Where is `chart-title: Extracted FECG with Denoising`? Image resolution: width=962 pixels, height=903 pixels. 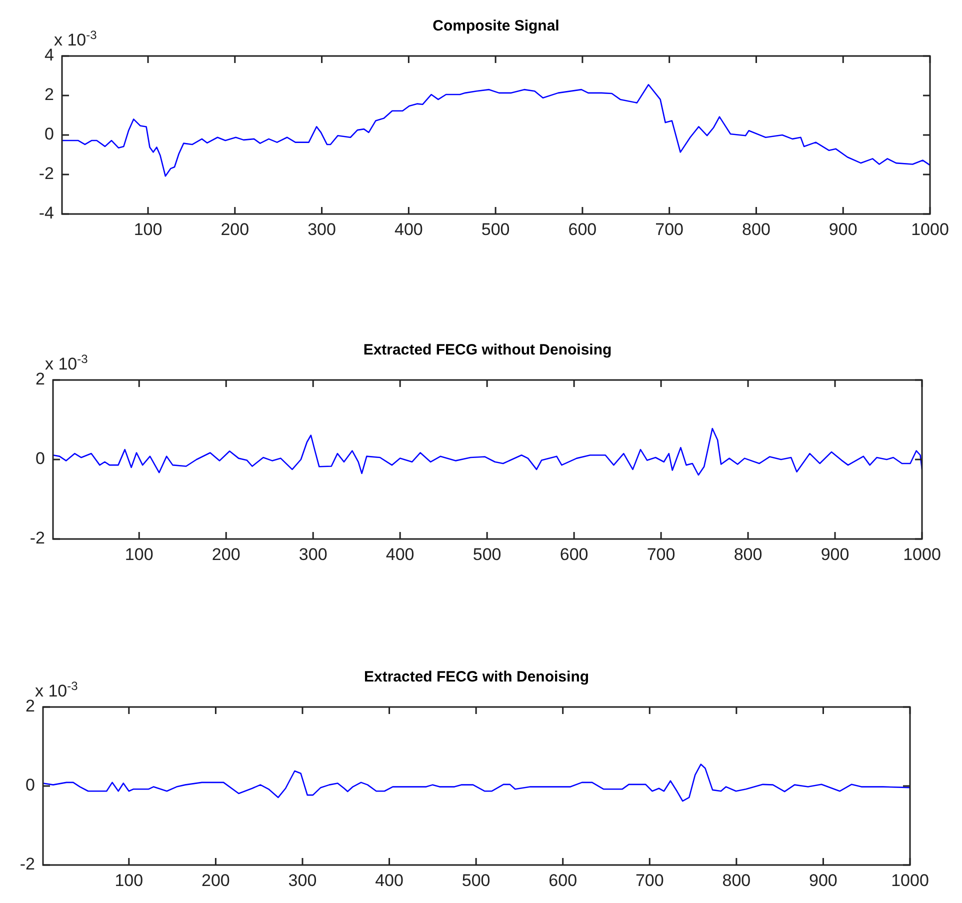 chart-title: Extracted FECG with Denoising is located at coordinates (477, 677).